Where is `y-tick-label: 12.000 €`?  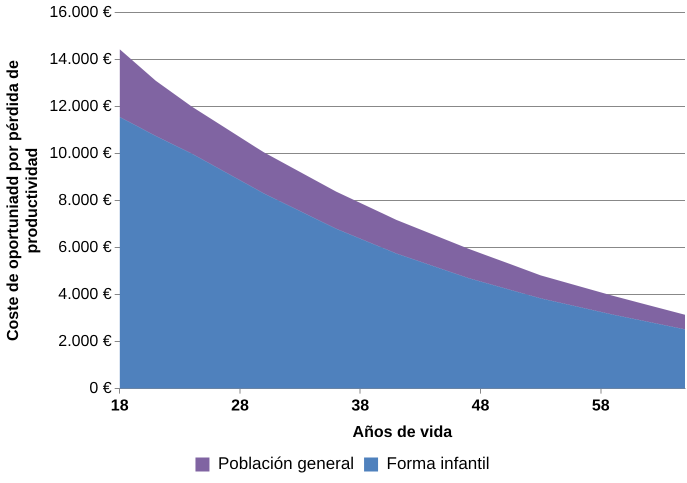 y-tick-label: 12.000 € is located at coordinates (80, 107).